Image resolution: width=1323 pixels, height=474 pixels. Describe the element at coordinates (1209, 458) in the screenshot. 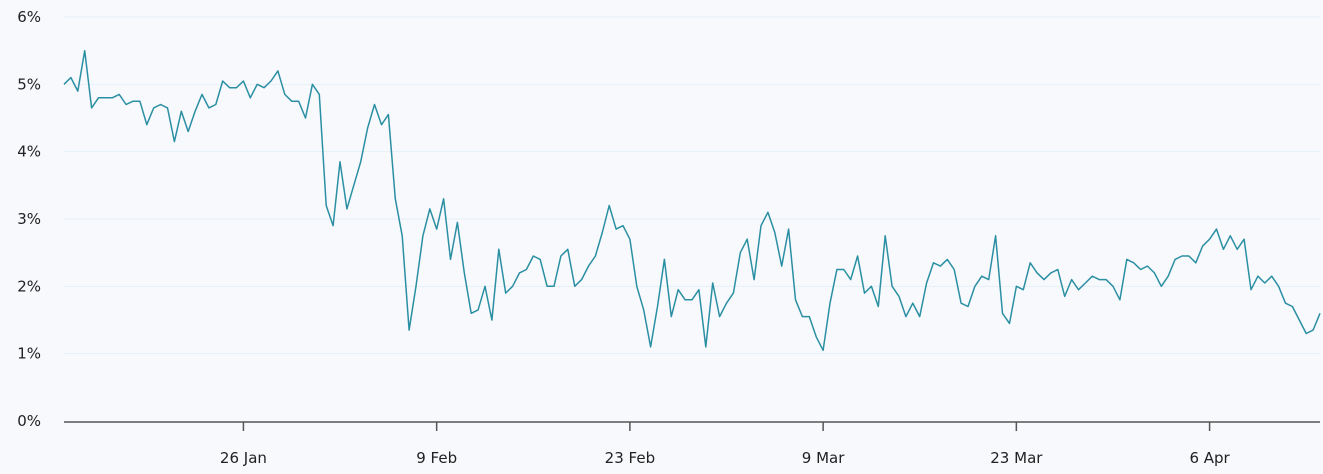

I see `x-tick-label: 6 Apr` at that location.